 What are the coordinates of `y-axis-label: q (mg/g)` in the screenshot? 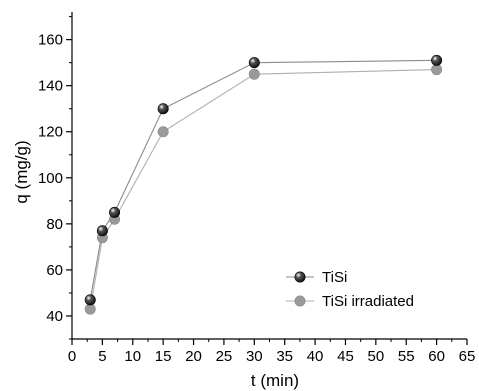 It's located at (21, 171).